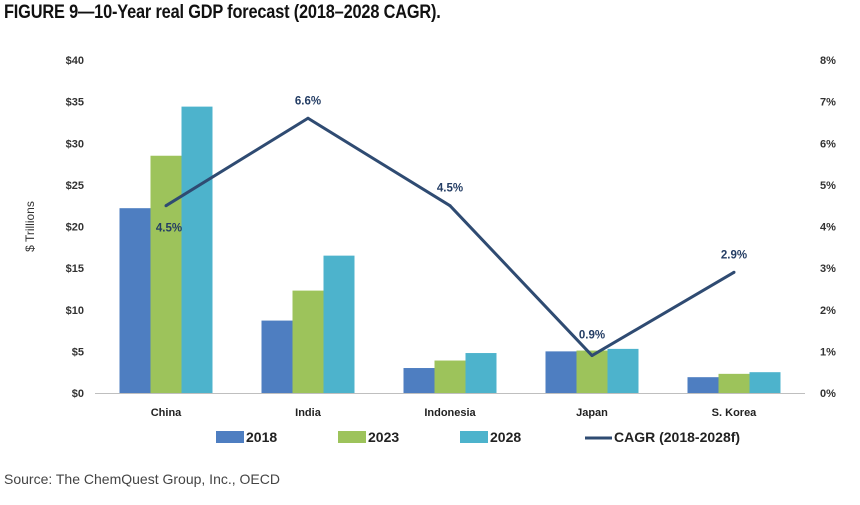 The height and width of the screenshot is (505, 860). I want to click on y2-tick-label: 4%, so click(828, 228).